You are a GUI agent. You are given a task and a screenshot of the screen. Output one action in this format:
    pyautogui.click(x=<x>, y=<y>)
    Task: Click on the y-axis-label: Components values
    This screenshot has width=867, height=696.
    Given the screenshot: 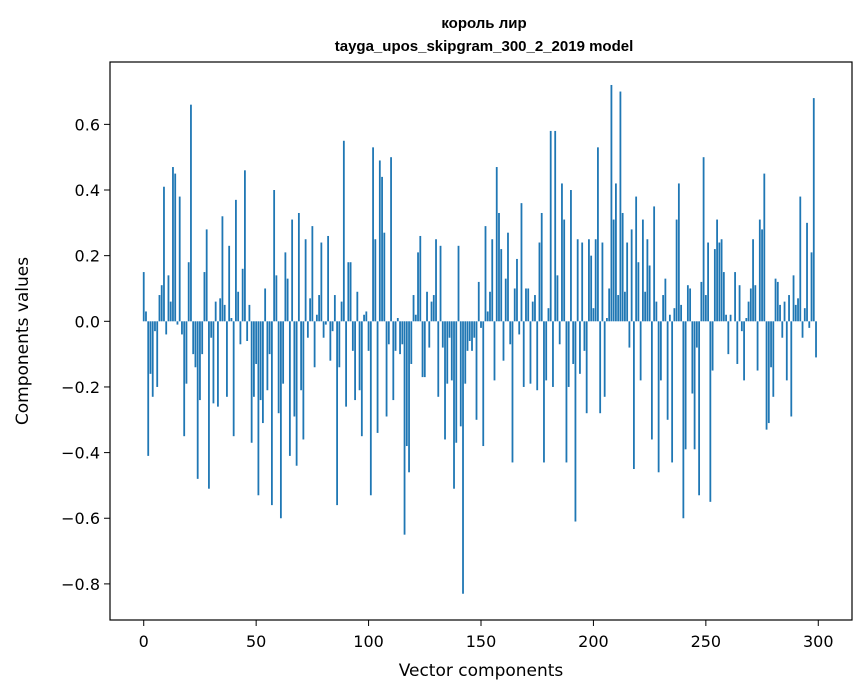 What is the action you would take?
    pyautogui.click(x=23, y=341)
    